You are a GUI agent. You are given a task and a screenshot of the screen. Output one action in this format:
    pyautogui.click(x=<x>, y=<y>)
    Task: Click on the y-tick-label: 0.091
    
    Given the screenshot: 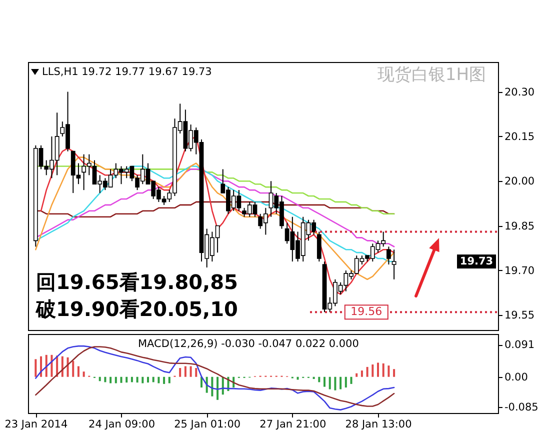 What is the action you would take?
    pyautogui.click(x=519, y=345)
    